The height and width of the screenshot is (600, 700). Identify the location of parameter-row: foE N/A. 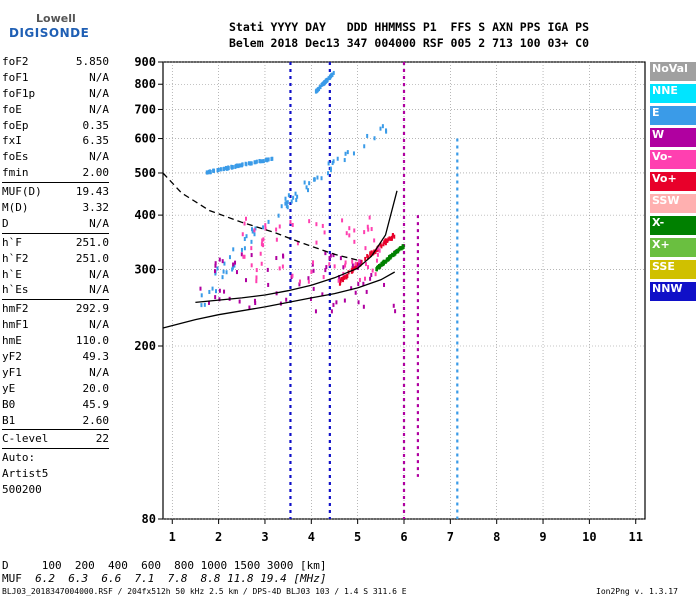
(55, 110).